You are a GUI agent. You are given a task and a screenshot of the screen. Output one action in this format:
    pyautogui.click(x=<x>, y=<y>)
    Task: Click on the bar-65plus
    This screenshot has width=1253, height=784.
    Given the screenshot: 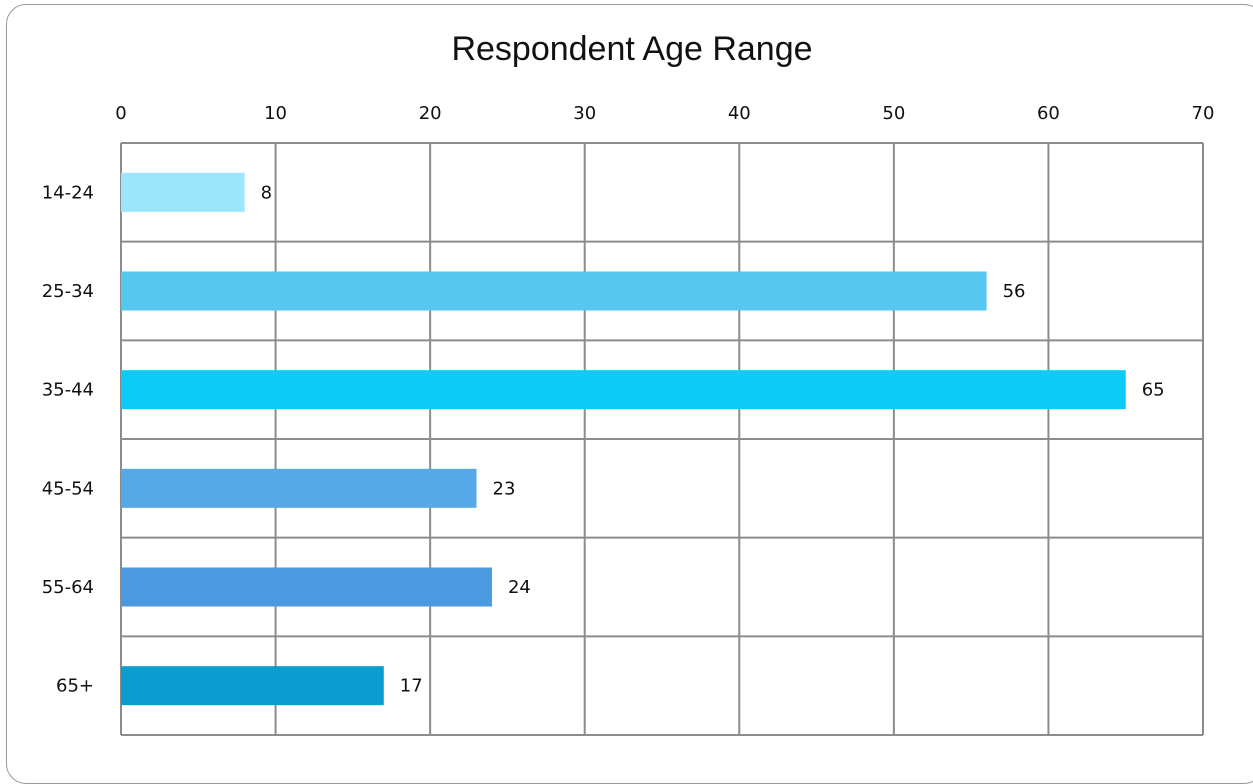 What is the action you would take?
    pyautogui.click(x=252, y=686)
    